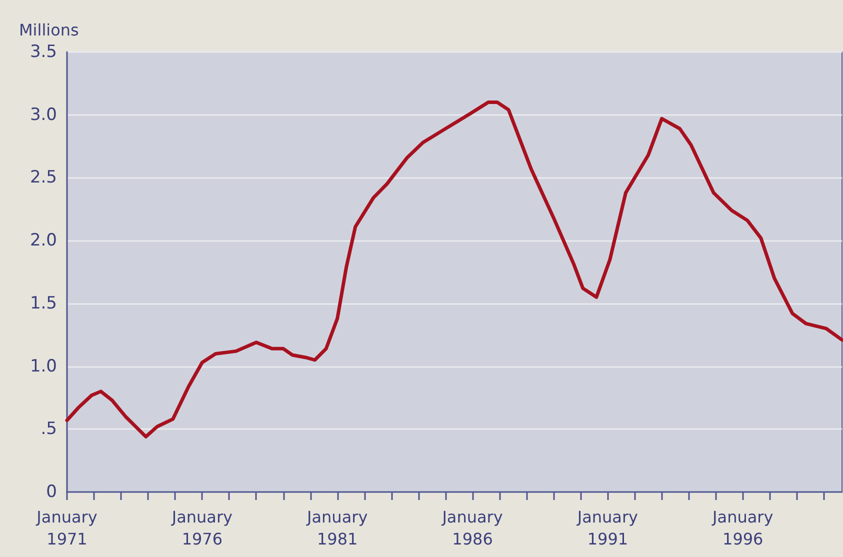  Describe the element at coordinates (49, 30) in the screenshot. I see `y-axis-title: Millions` at that location.